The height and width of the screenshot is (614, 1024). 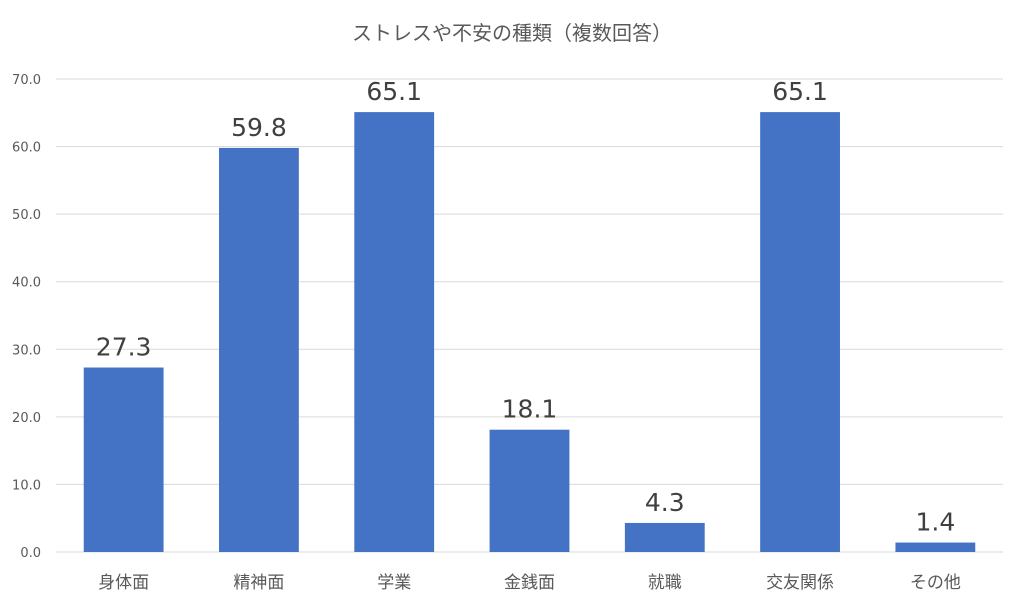 I want to click on x-tick-label: 就職, so click(x=665, y=583).